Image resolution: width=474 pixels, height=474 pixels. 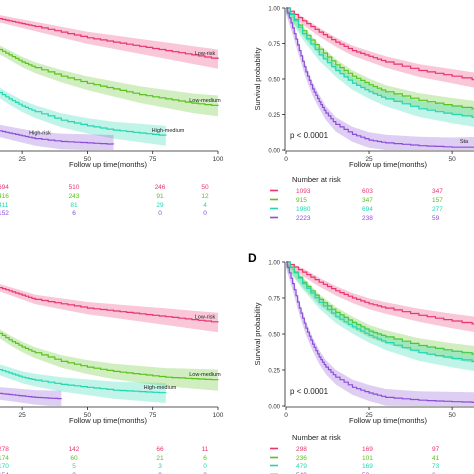 I want to click on risk-table-cell: 169, so click(x=367, y=466).